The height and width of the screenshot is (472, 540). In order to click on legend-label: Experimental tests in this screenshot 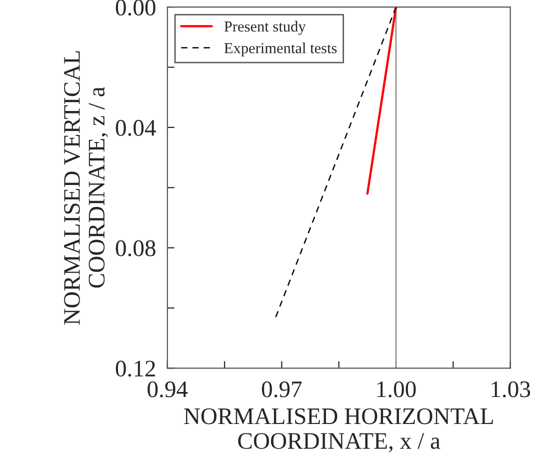, I will do `click(280, 49)`.